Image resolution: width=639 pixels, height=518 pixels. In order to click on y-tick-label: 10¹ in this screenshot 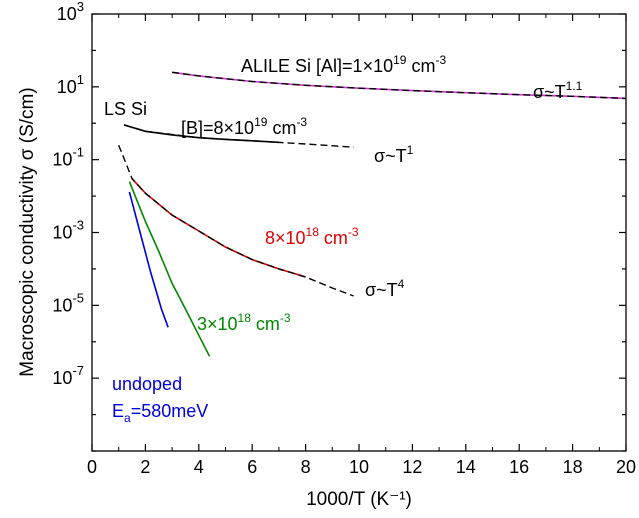, I will do `click(70, 84)`.